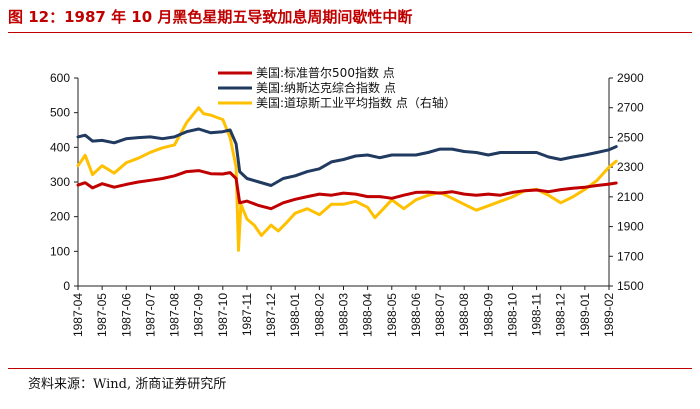 The height and width of the screenshot is (409, 700). Describe the element at coordinates (60, 217) in the screenshot. I see `left-tick-label: 200` at that location.